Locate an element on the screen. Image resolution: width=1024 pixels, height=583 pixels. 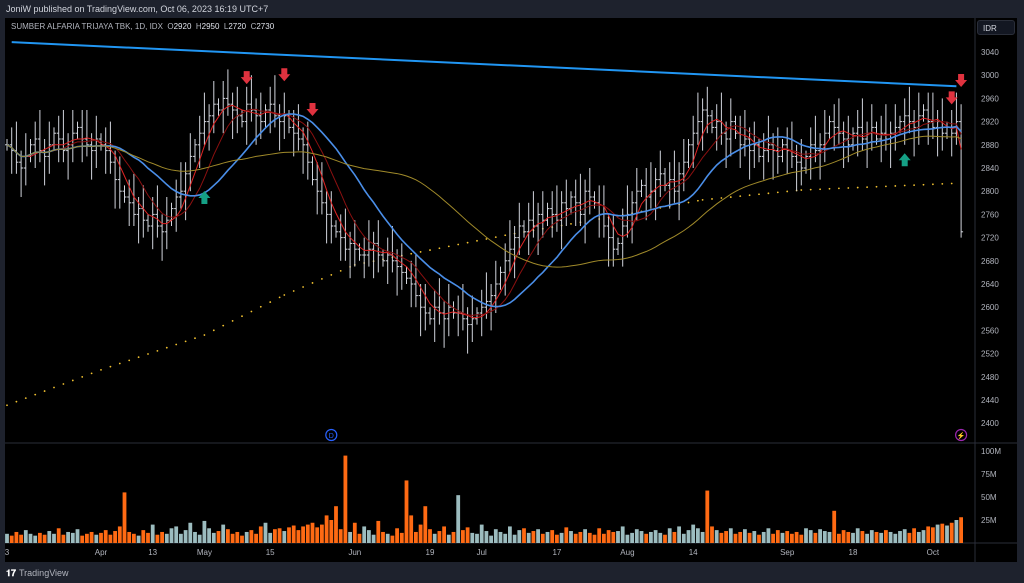
price-tick-label: 2440 is located at coordinates (990, 400).